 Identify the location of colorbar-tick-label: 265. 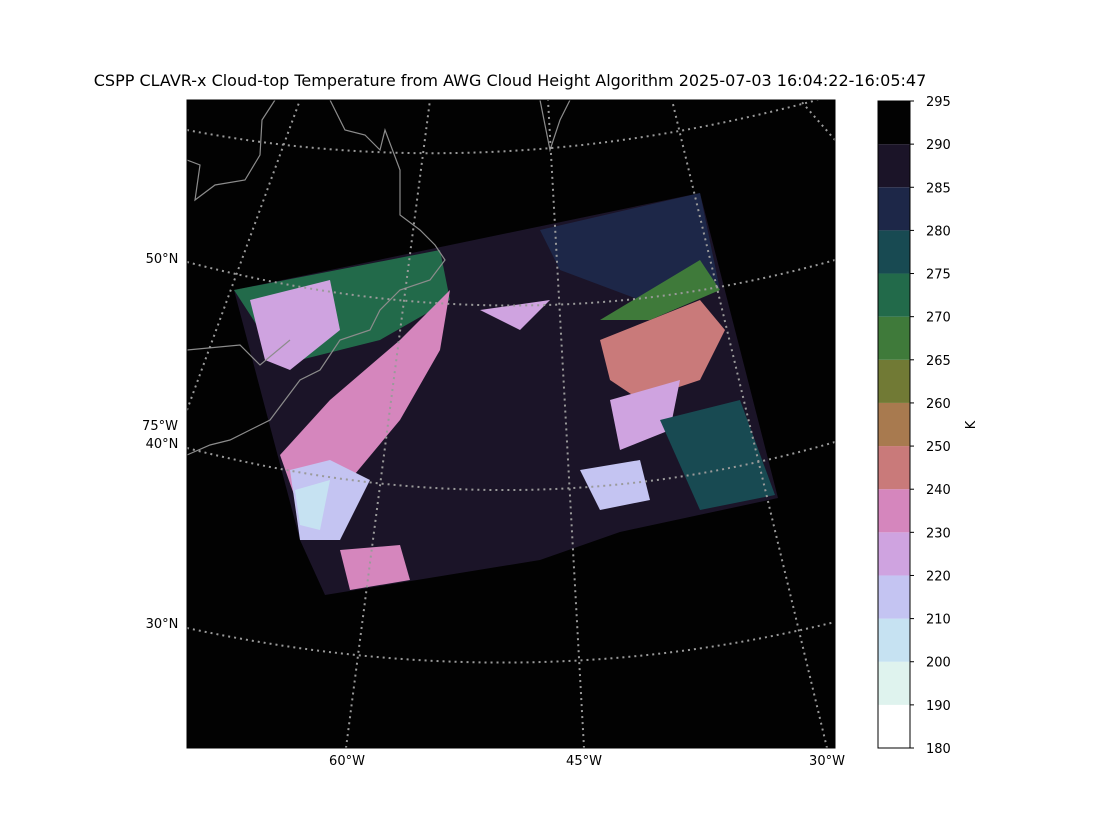
(938, 361).